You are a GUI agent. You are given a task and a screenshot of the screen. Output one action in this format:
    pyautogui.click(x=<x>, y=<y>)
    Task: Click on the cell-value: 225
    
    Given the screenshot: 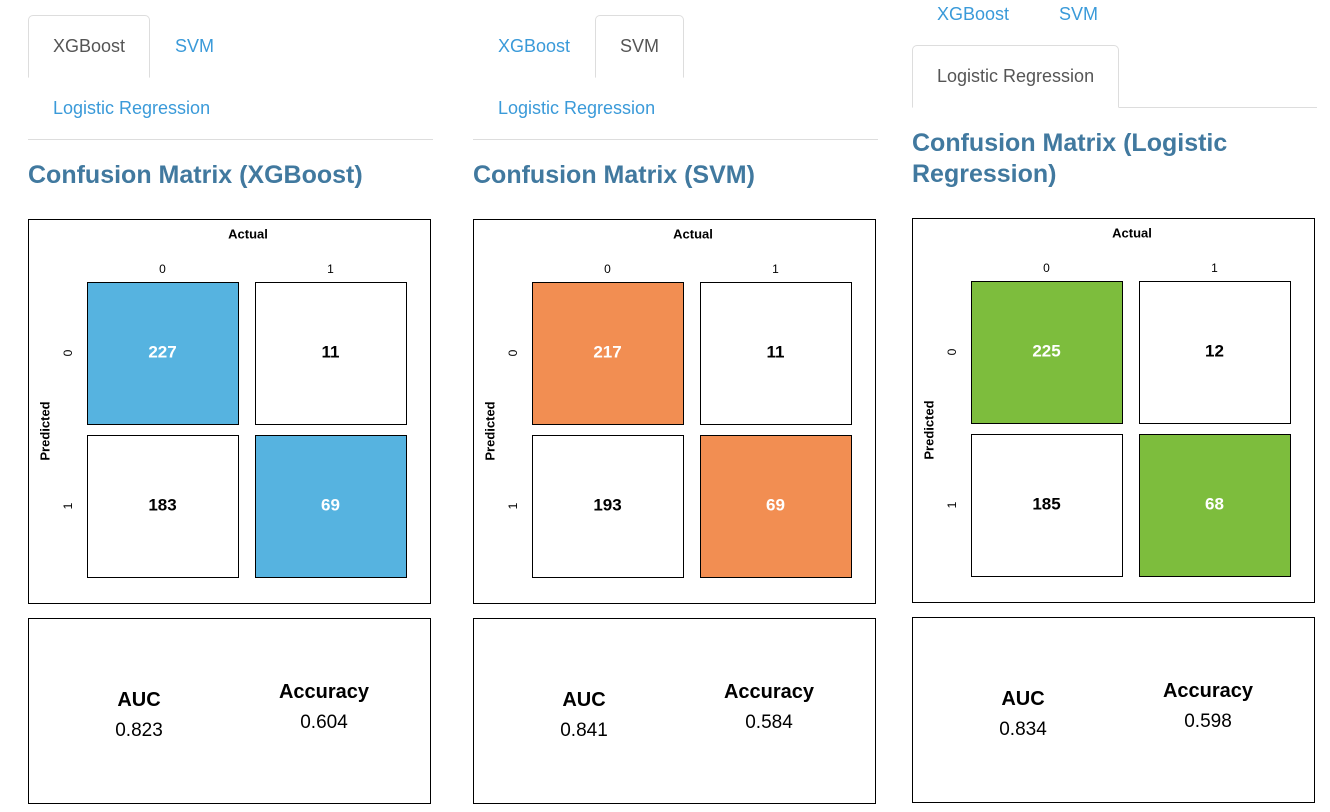 What is the action you would take?
    pyautogui.click(x=1046, y=350)
    